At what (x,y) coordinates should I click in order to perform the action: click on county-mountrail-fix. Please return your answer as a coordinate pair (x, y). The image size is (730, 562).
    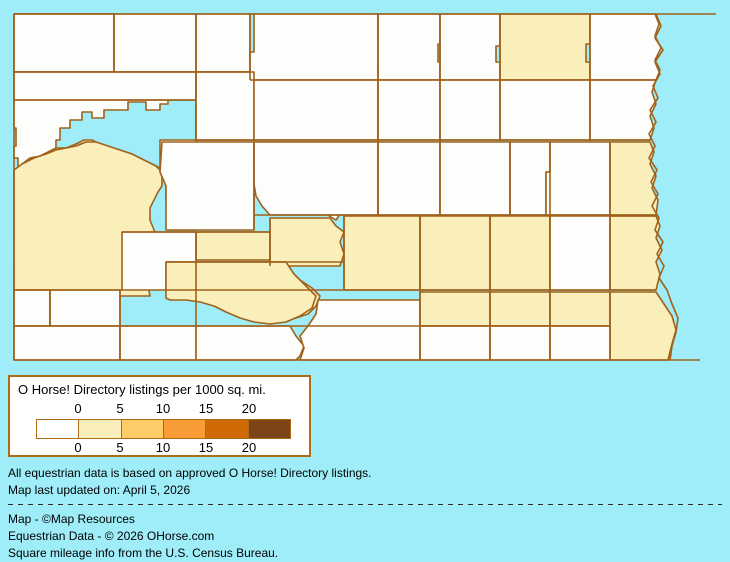
    Looking at the image, I should click on (225, 106).